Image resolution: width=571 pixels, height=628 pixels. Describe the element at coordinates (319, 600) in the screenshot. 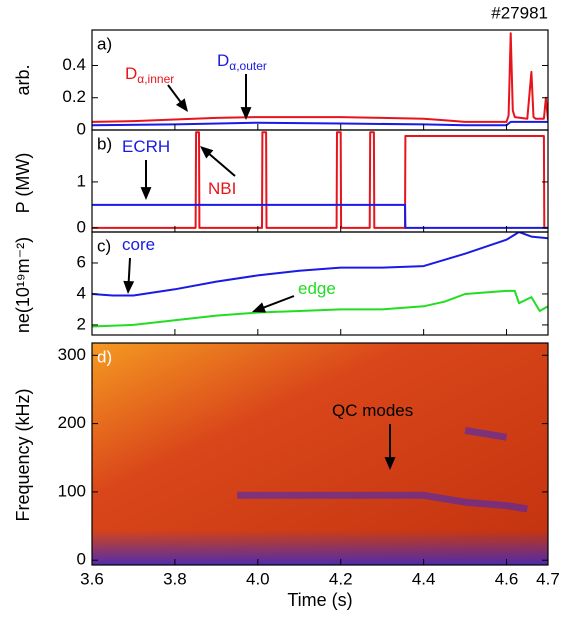

I see `x-axis-label: Time (s)` at that location.